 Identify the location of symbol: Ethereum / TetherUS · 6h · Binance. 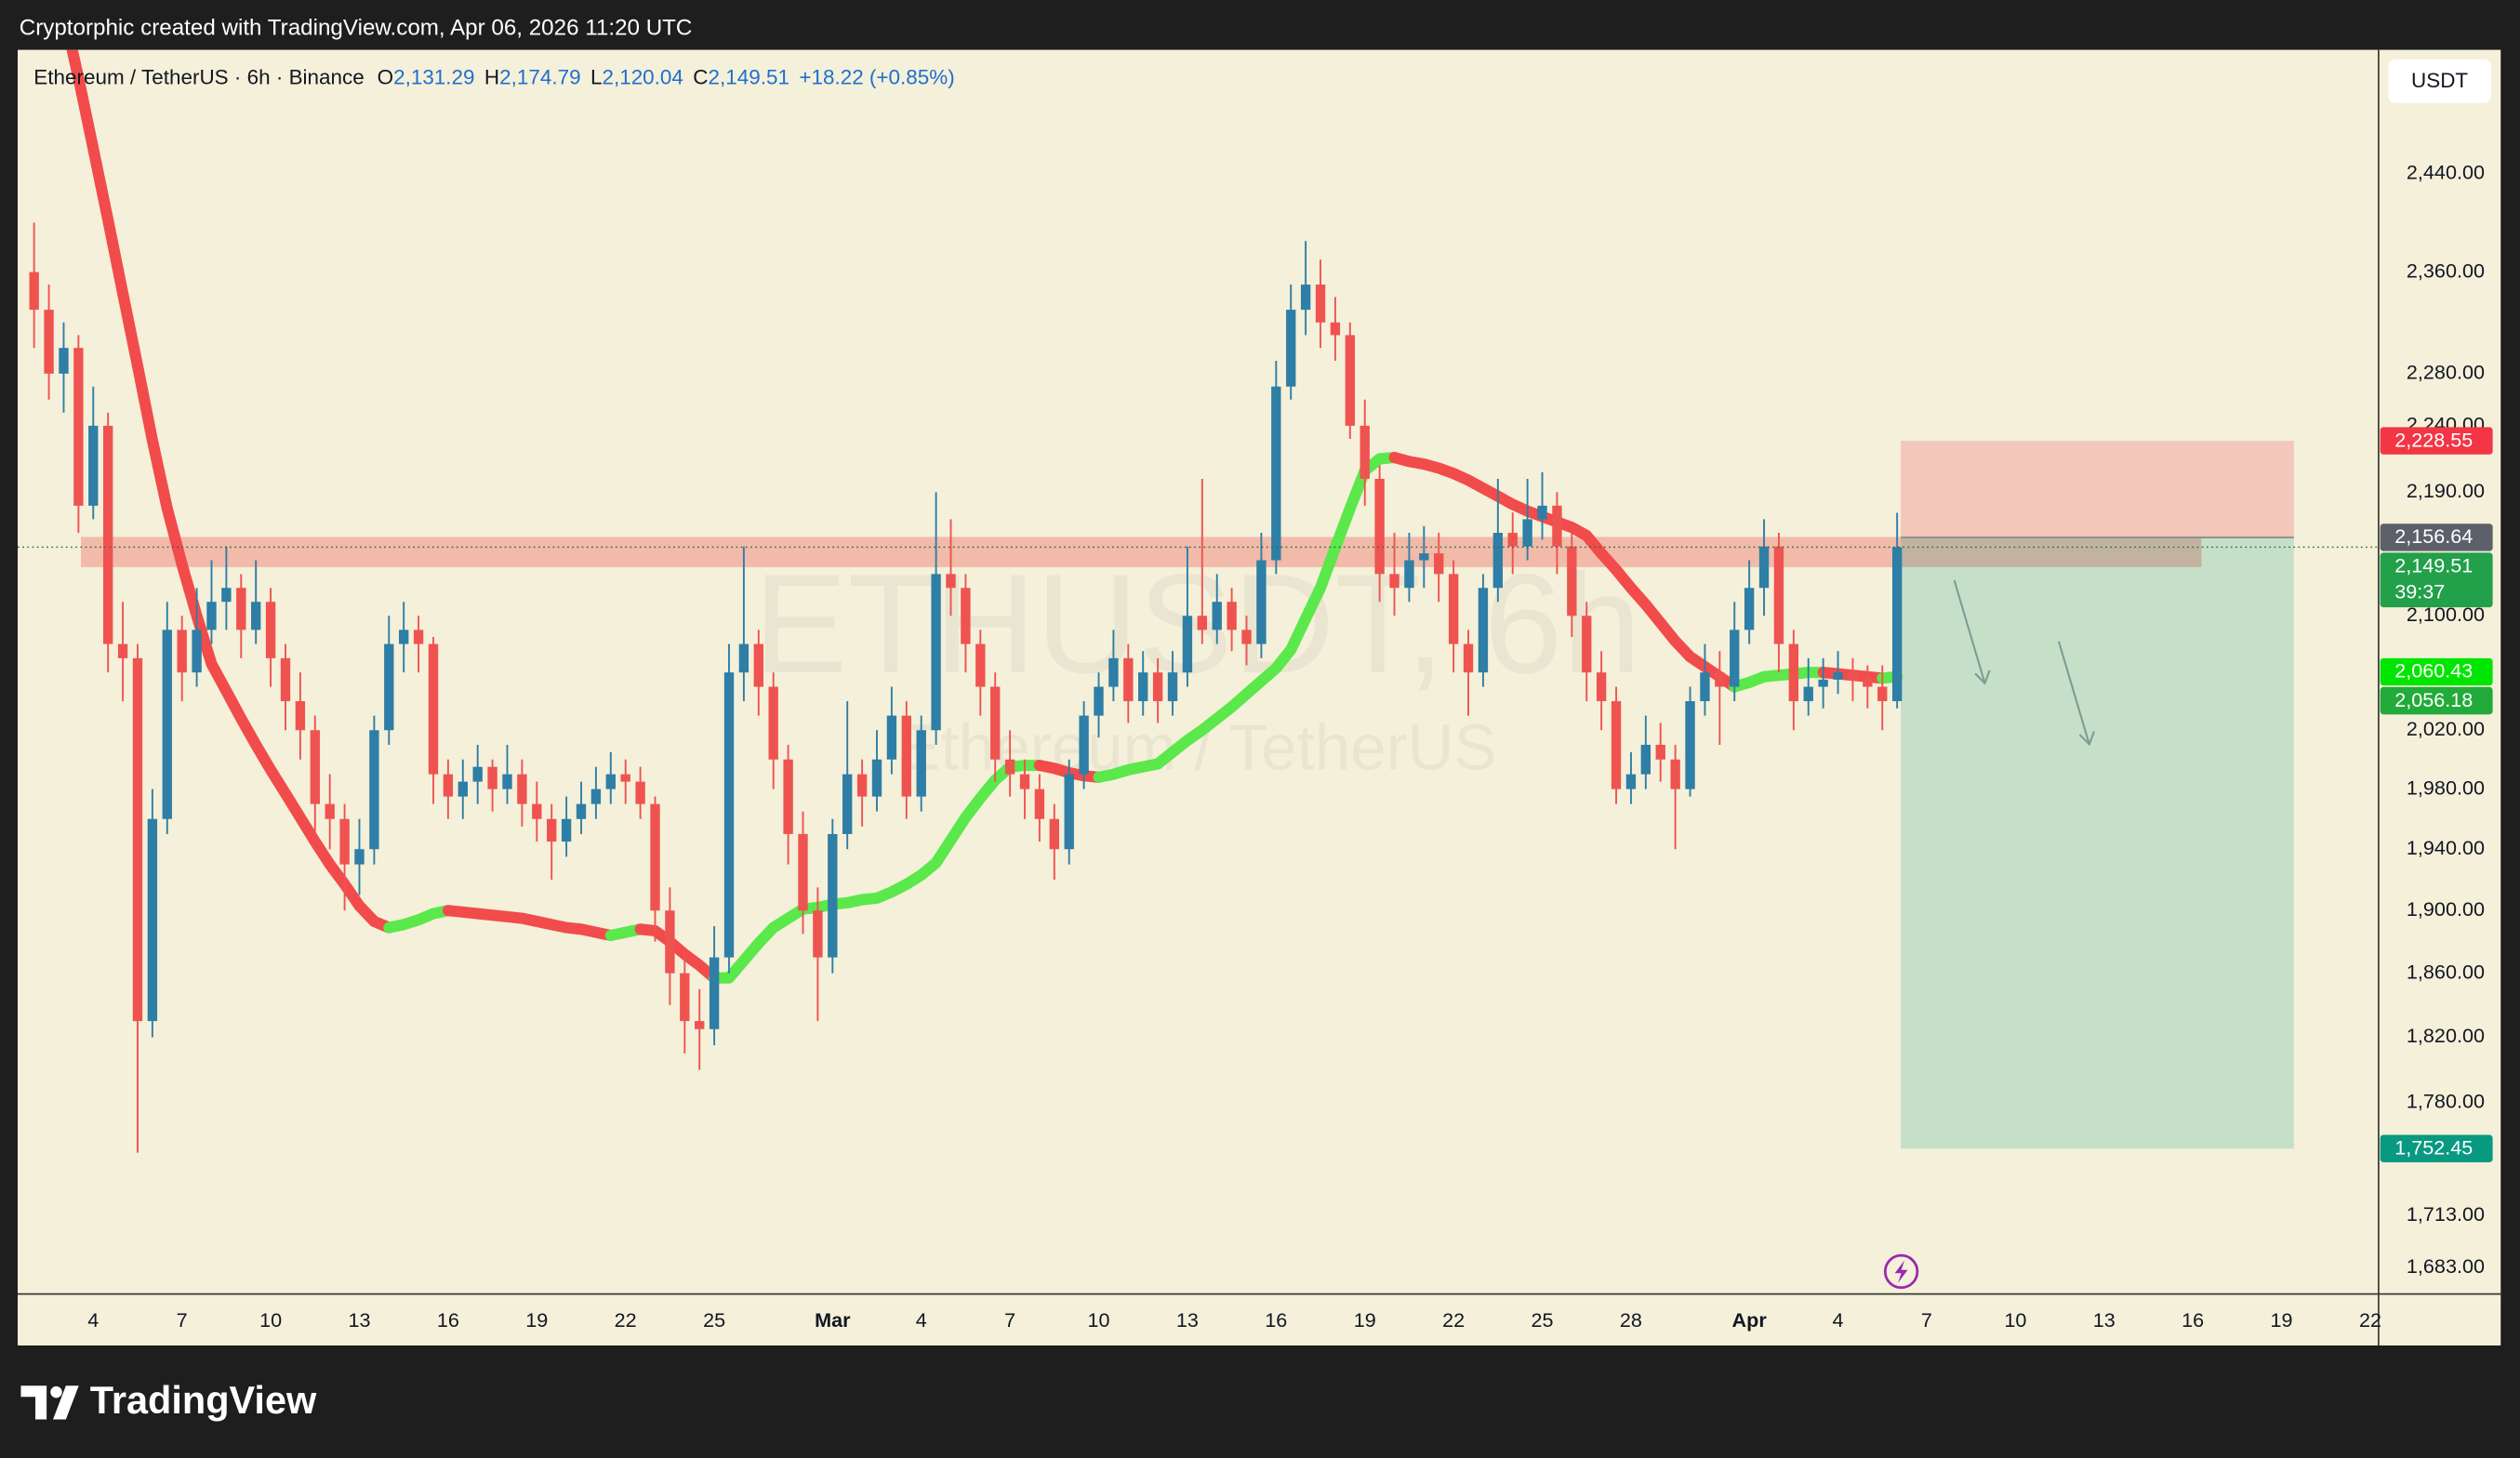
(198, 77).